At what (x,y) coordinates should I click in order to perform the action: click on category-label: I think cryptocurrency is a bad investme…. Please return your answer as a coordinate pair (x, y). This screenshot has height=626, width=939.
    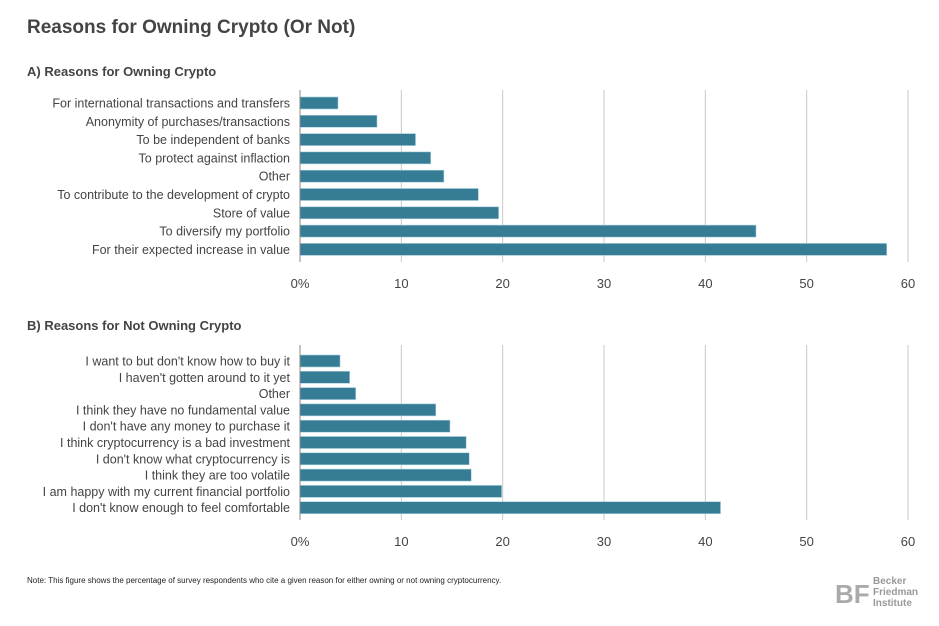
    Looking at the image, I should click on (175, 443).